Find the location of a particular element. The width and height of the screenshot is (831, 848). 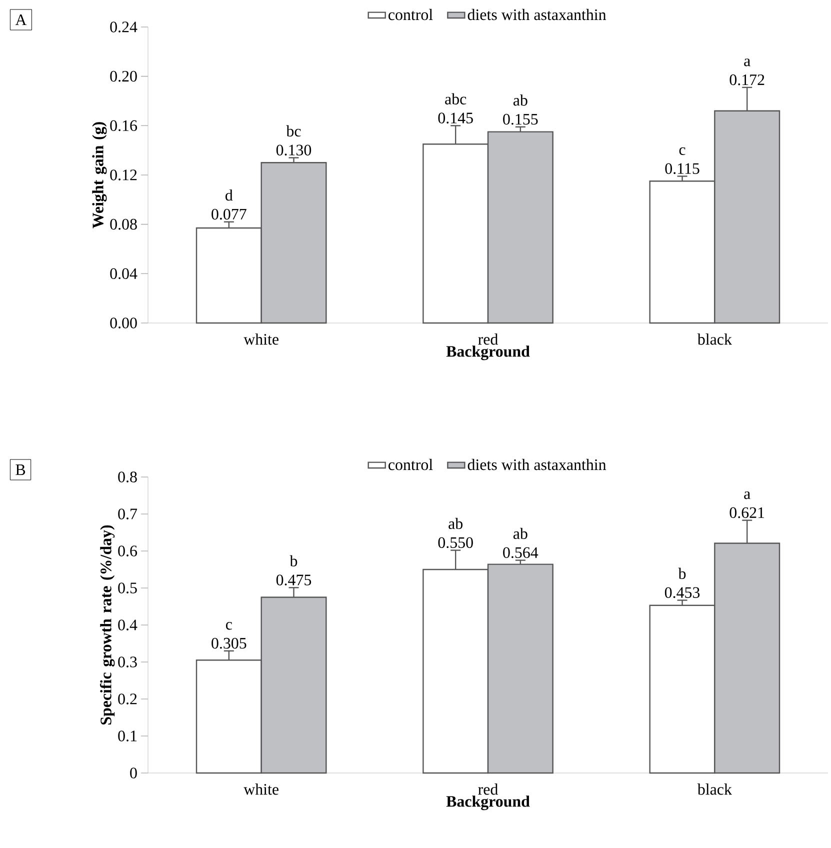

y-tick-label: 0 is located at coordinates (133, 773).